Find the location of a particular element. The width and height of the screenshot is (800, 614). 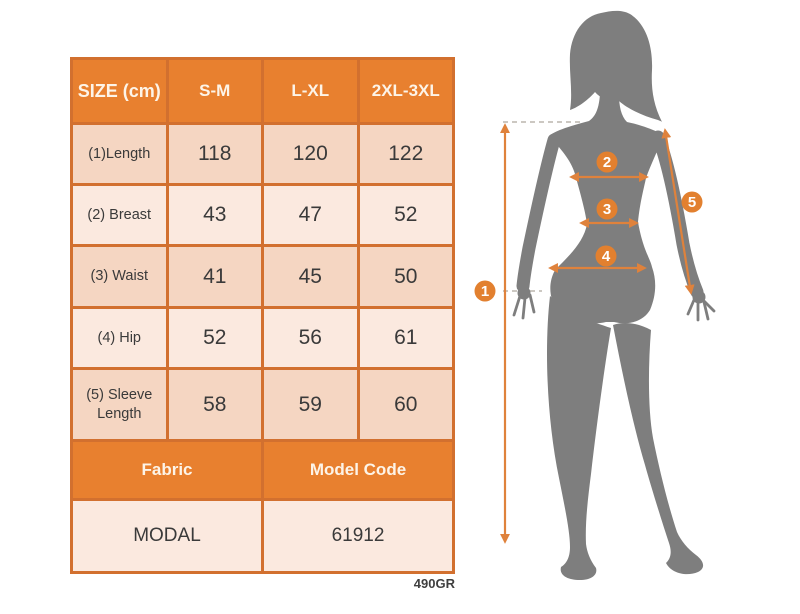

size-header-cell: SIZE (cm) is located at coordinates (119, 91).